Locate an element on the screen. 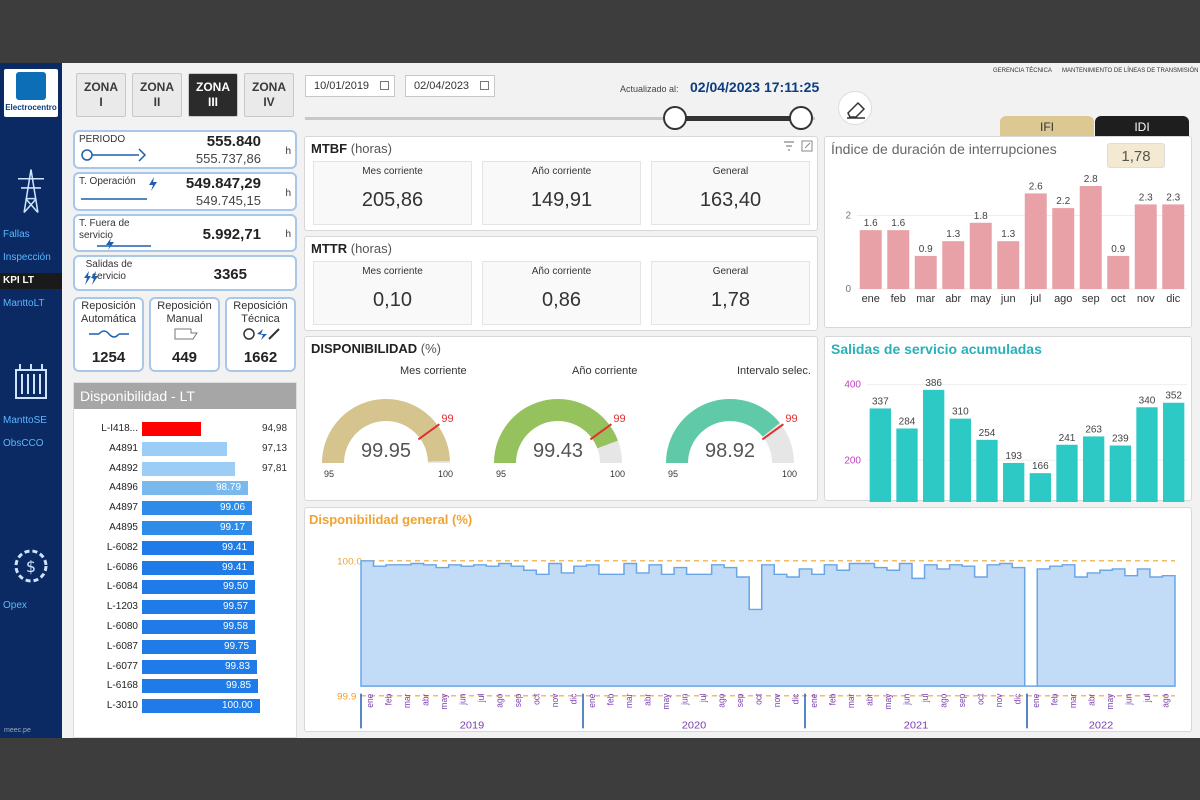 Image resolution: width=1200 pixels, height=800 pixels. availability-row: A4897 99.06 is located at coordinates (186, 508).